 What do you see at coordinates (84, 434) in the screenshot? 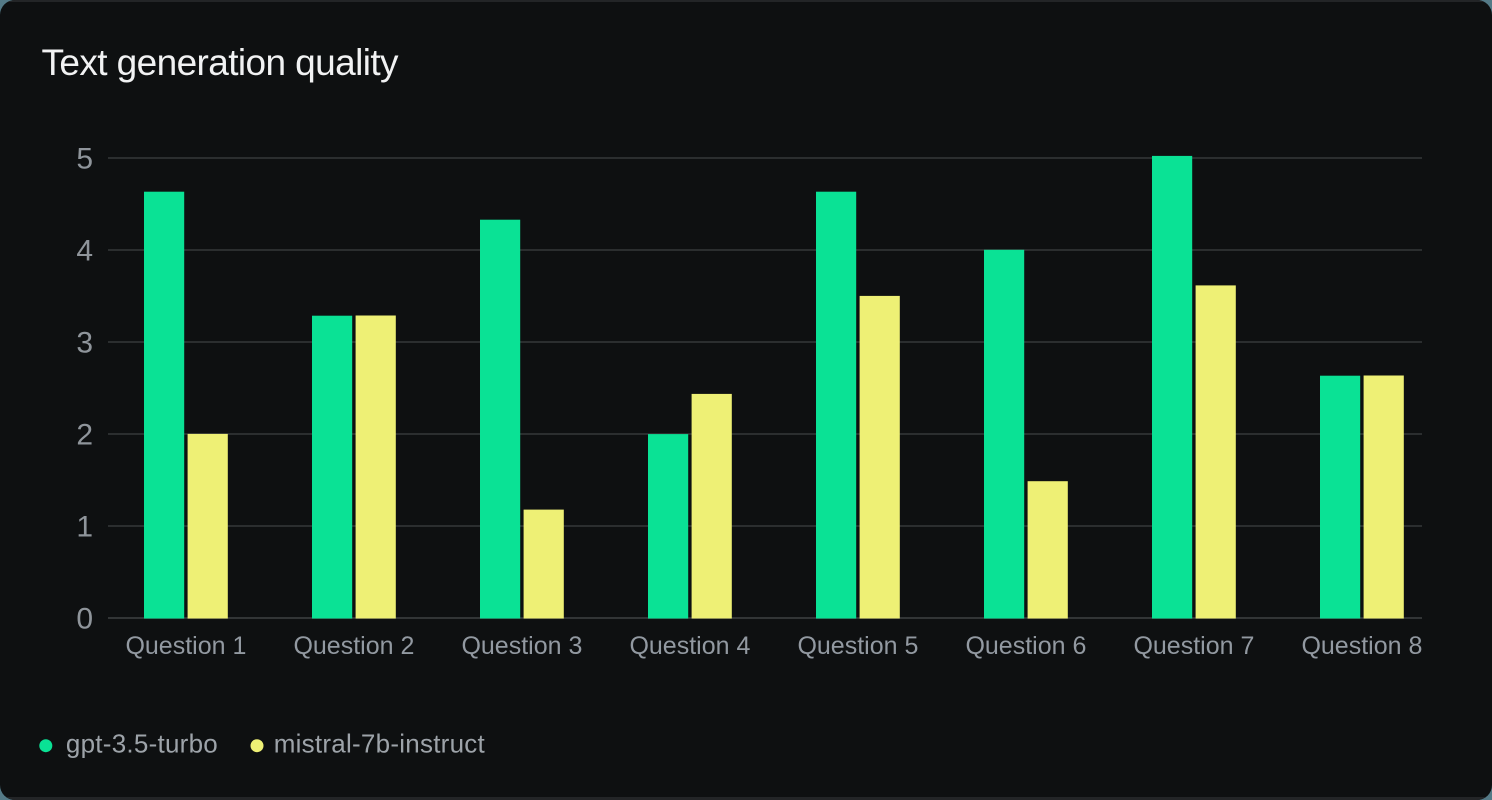
I see `svg-text: 2` at bounding box center [84, 434].